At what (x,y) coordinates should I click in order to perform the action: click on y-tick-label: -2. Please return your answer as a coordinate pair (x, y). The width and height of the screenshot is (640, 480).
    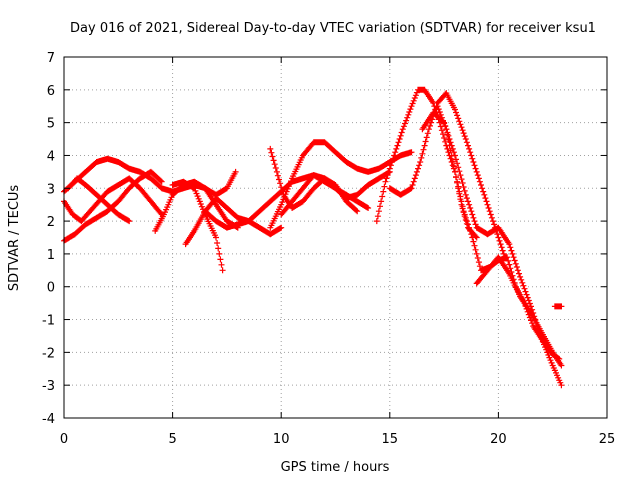
    Looking at the image, I should click on (48, 353).